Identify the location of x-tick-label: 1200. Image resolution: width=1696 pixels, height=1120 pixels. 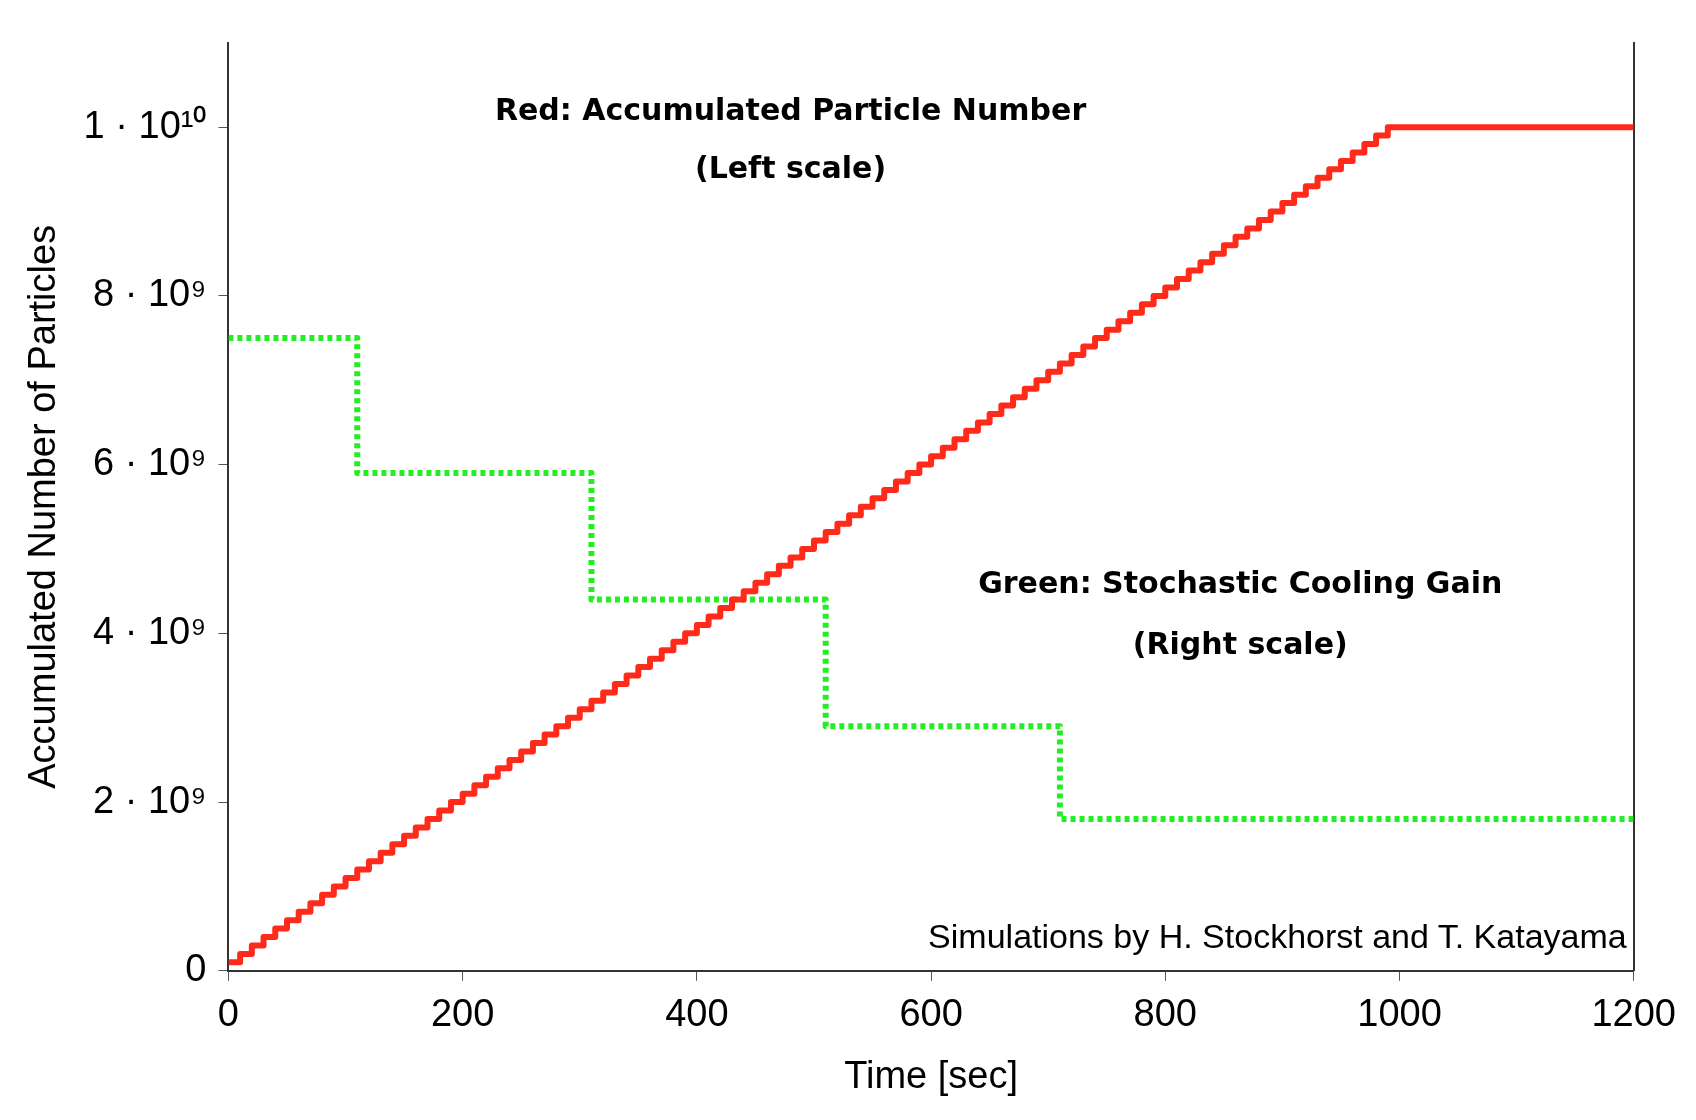
(1634, 1013).